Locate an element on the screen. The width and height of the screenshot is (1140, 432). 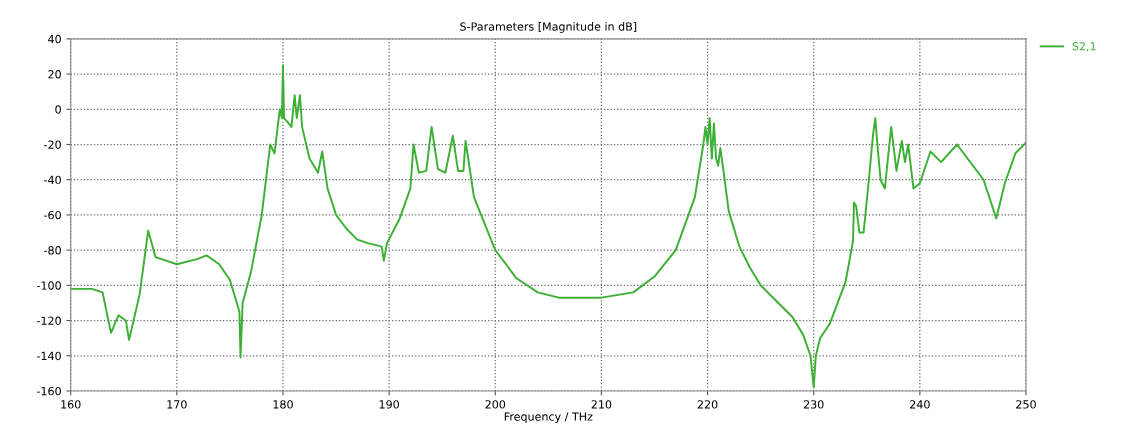
y-tick-label: 0 is located at coordinates (58, 109).